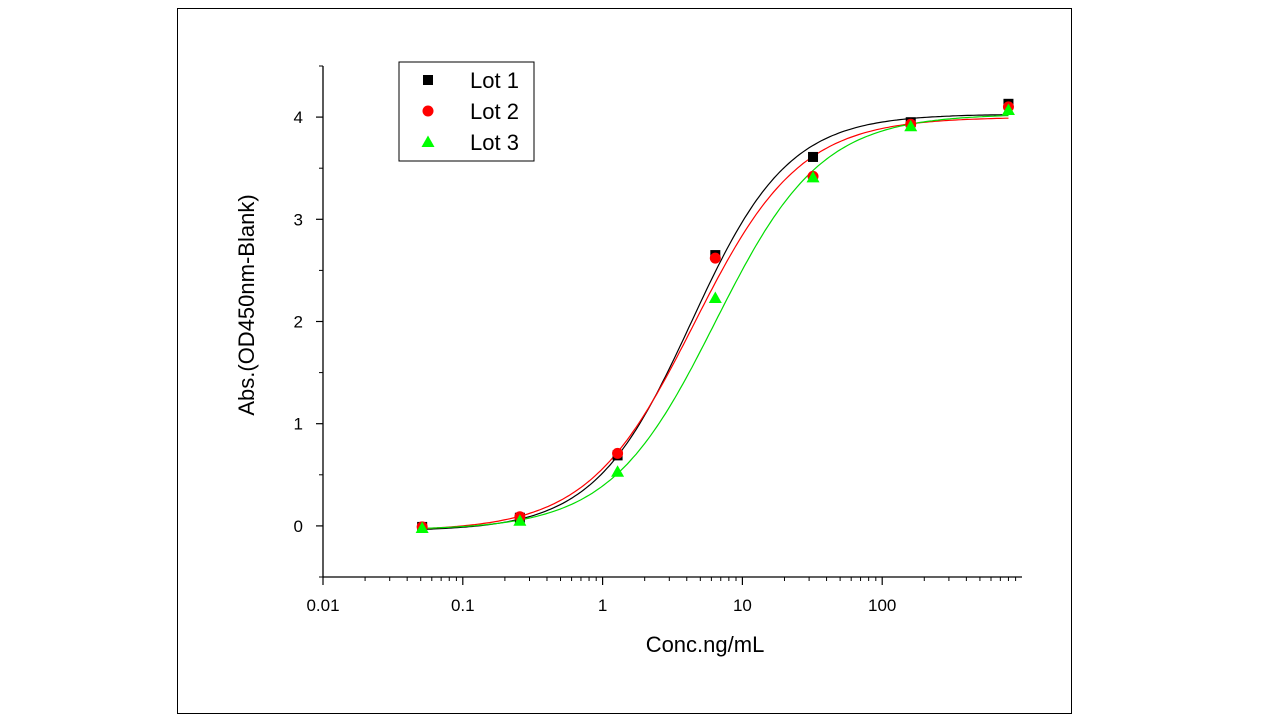 Image resolution: width=1280 pixels, height=720 pixels. I want to click on x-tick-label: 1, so click(602, 605).